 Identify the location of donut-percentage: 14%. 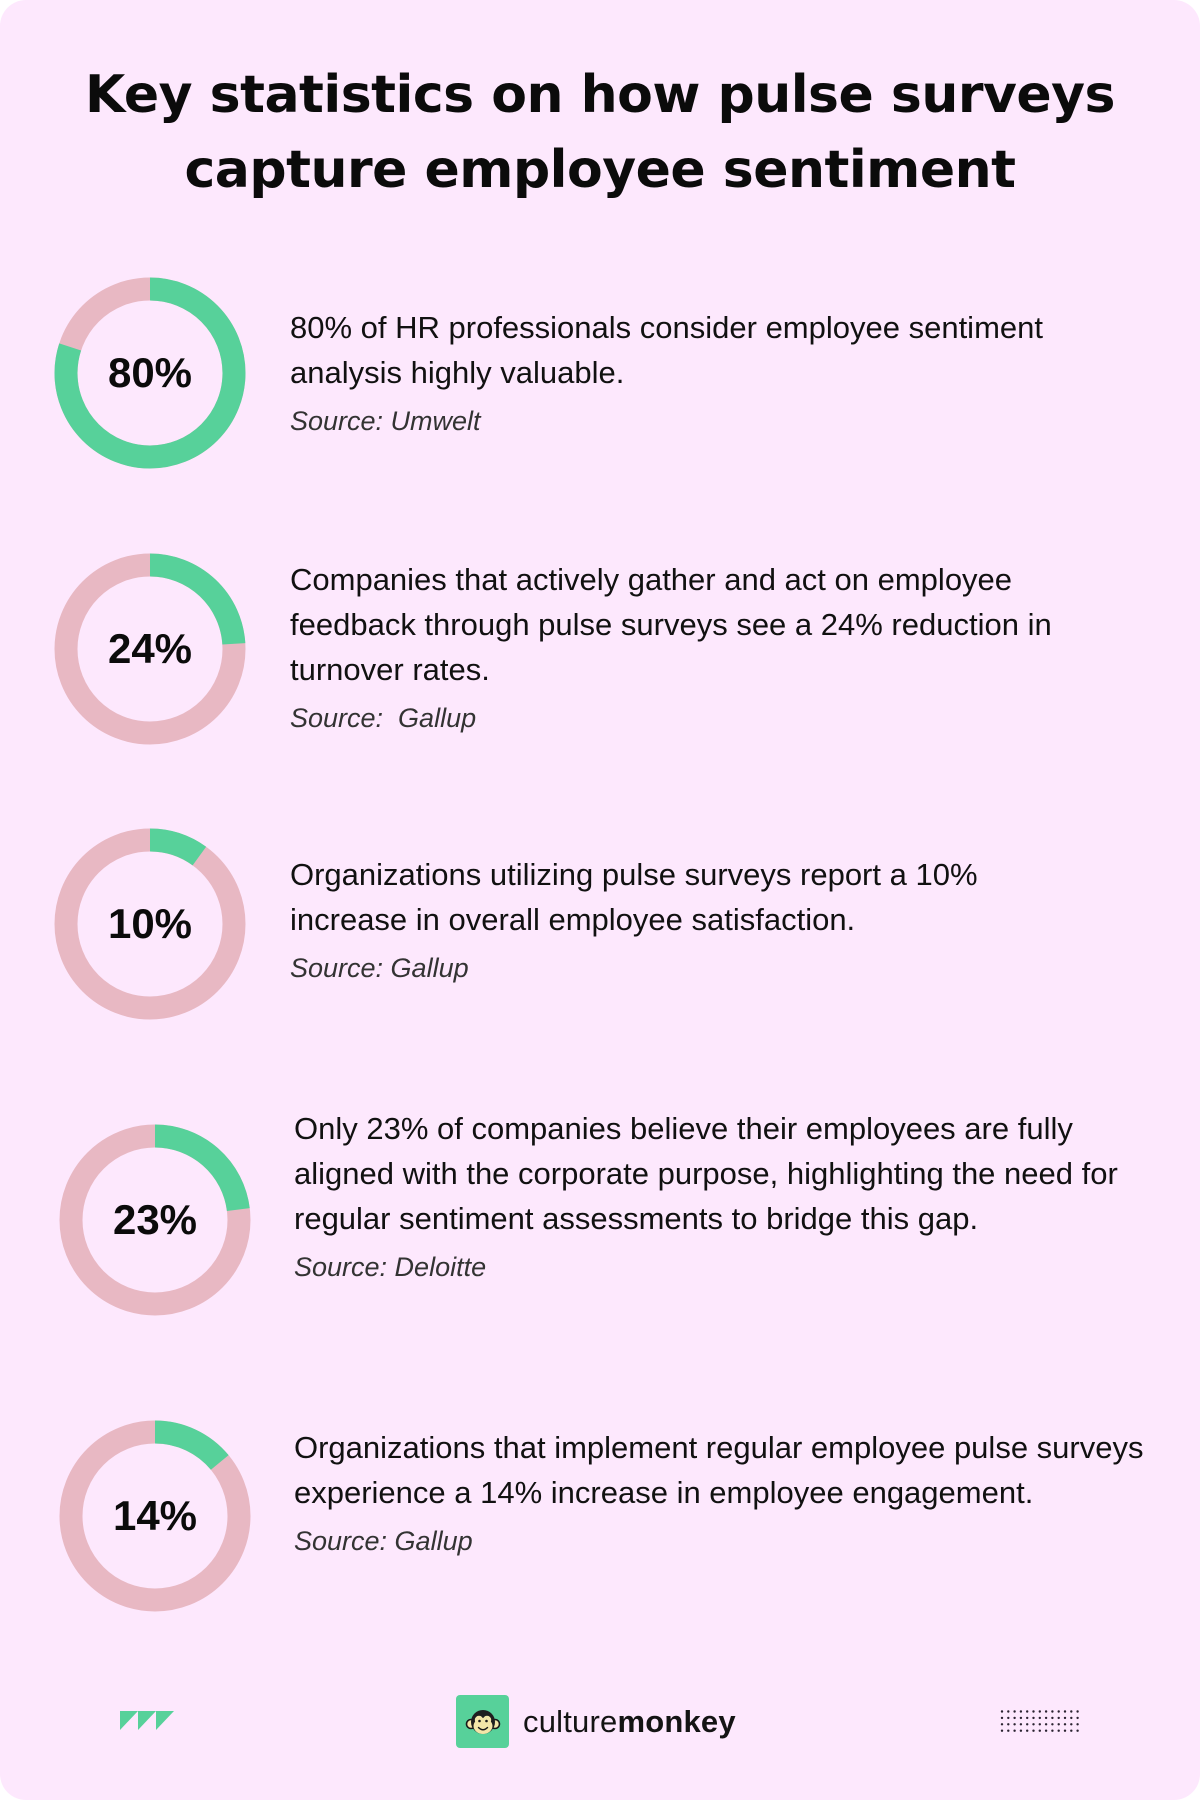
(155, 1515).